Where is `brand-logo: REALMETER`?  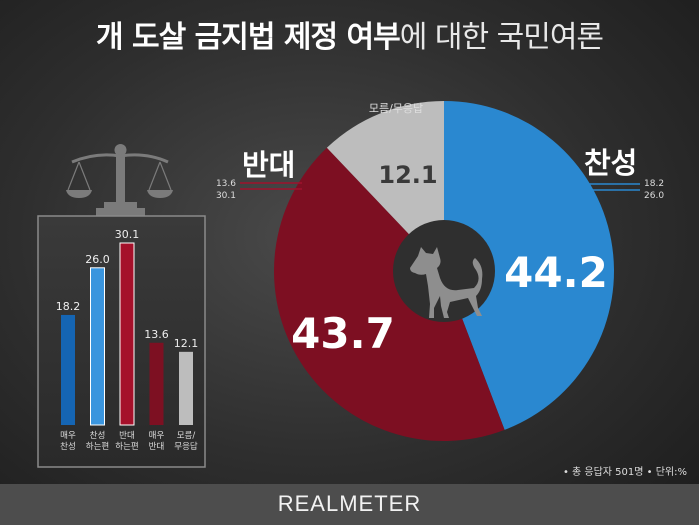 brand-logo: REALMETER is located at coordinates (349, 503).